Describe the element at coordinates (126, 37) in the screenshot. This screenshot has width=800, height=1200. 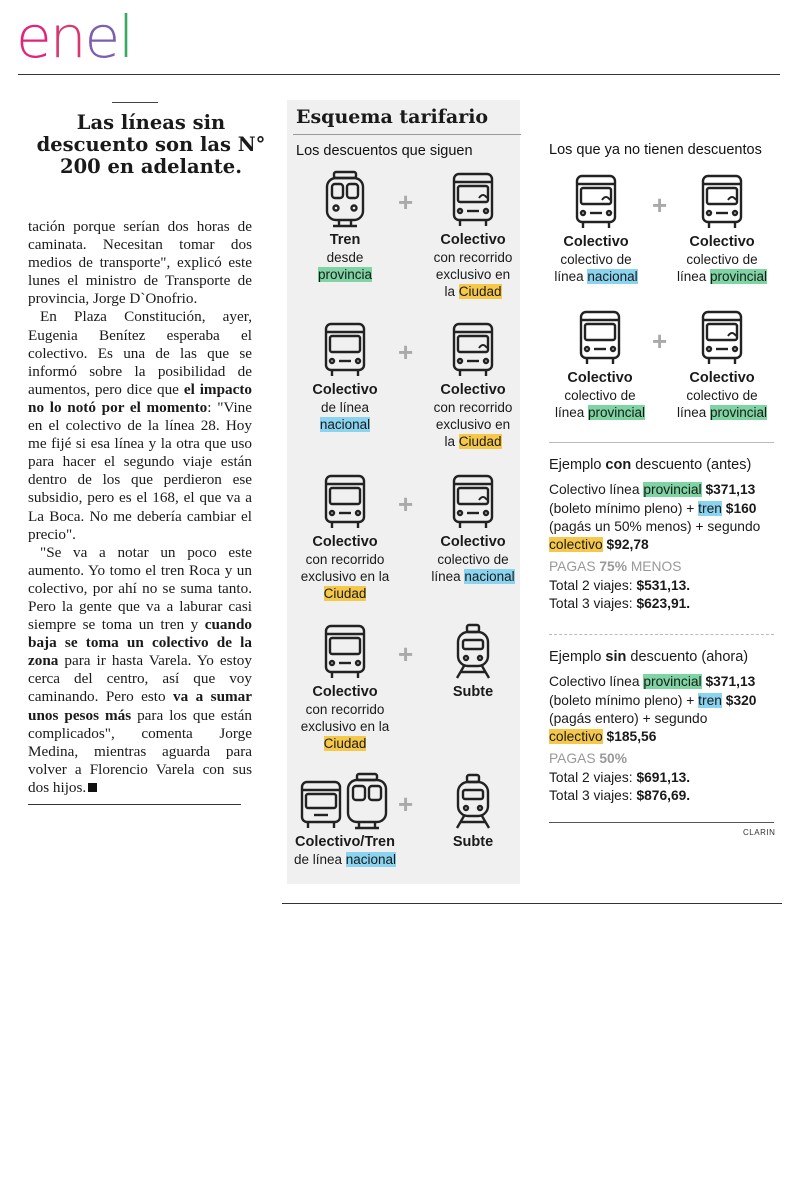
I see `logo-letter: l` at that location.